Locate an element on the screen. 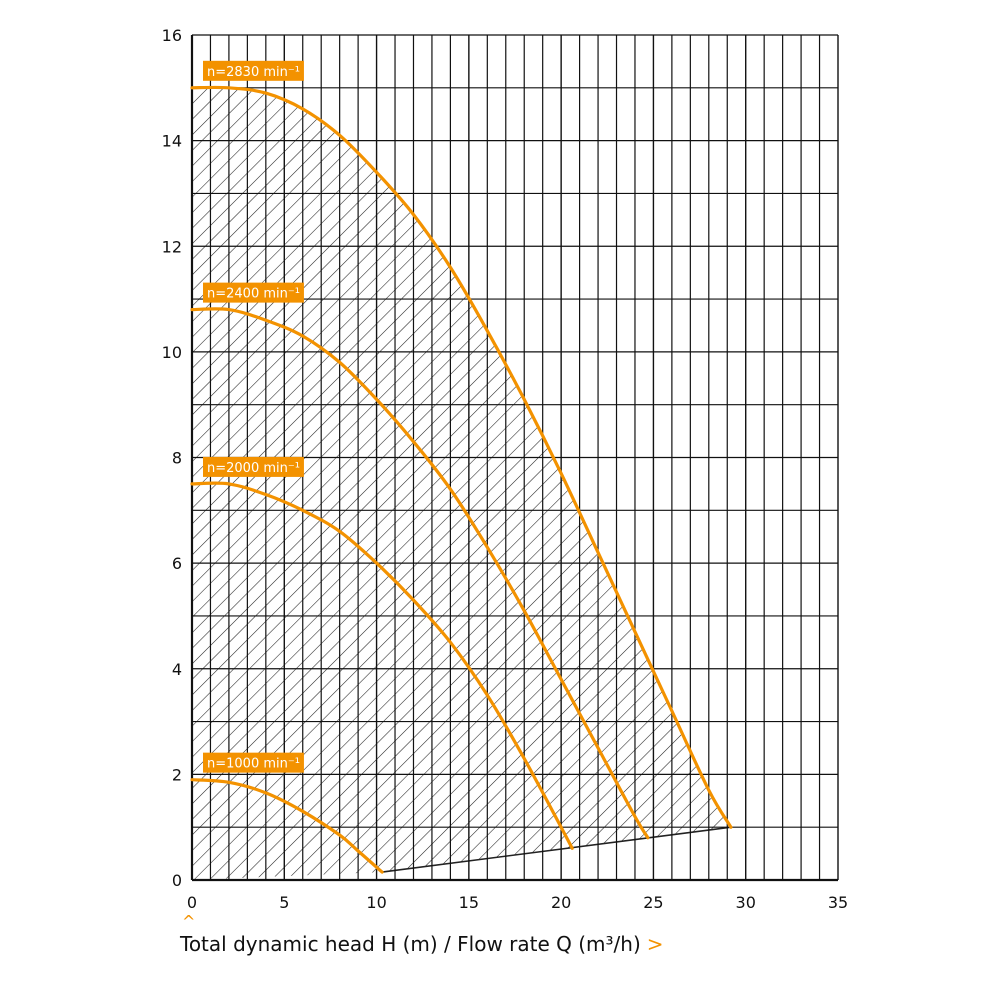  y-tick-label: 16 is located at coordinates (172, 35).